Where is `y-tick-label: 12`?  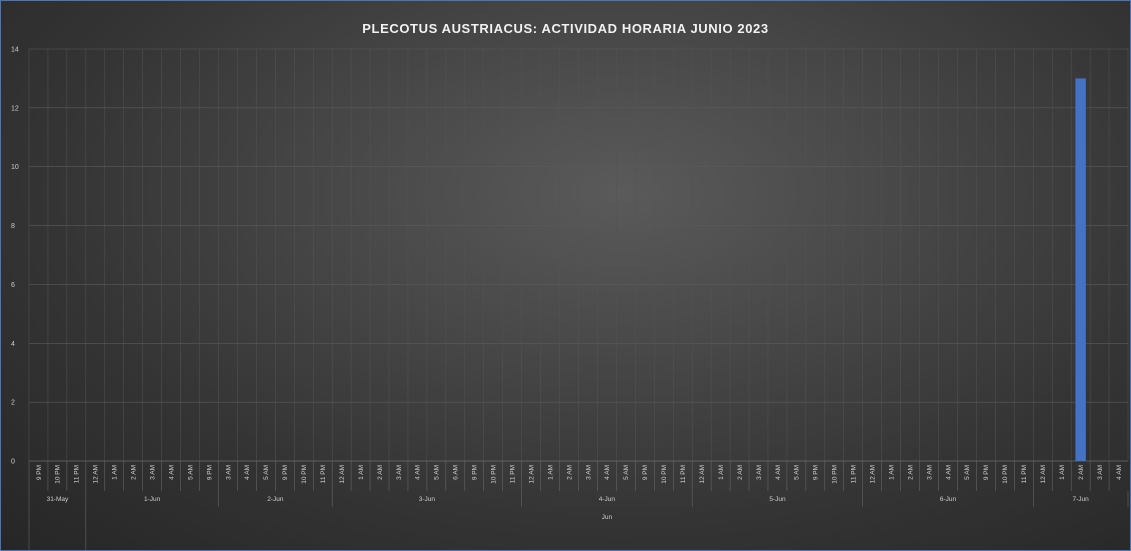
y-tick-label: 12 is located at coordinates (15, 108).